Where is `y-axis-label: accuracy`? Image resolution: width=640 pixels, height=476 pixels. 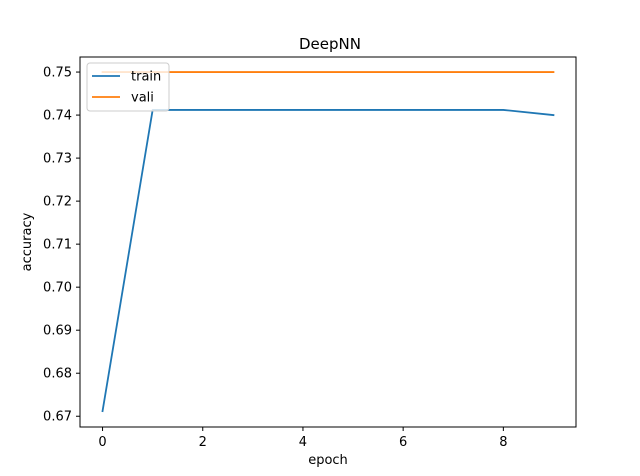 y-axis-label: accuracy is located at coordinates (27, 241).